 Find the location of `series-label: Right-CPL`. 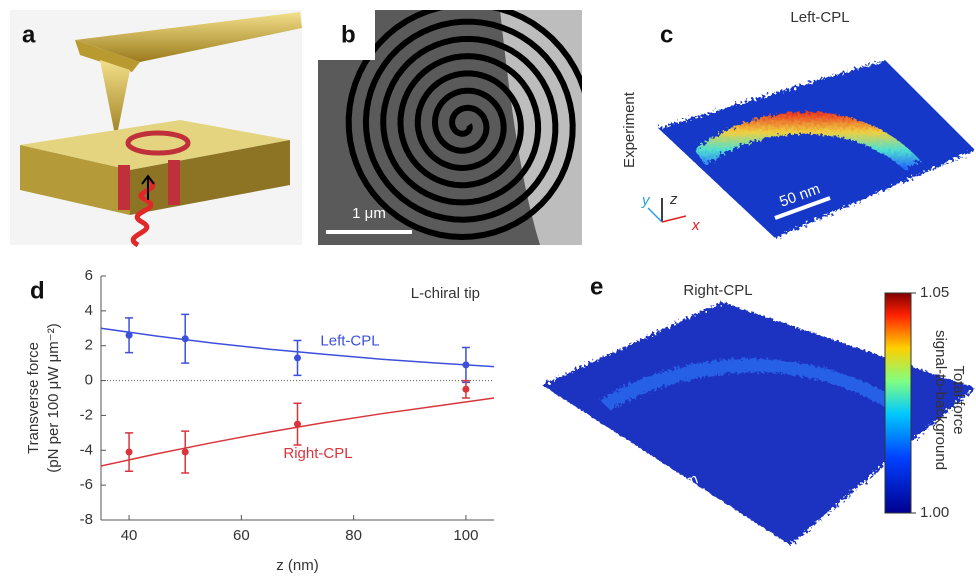

series-label: Right-CPL is located at coordinates (317, 453).